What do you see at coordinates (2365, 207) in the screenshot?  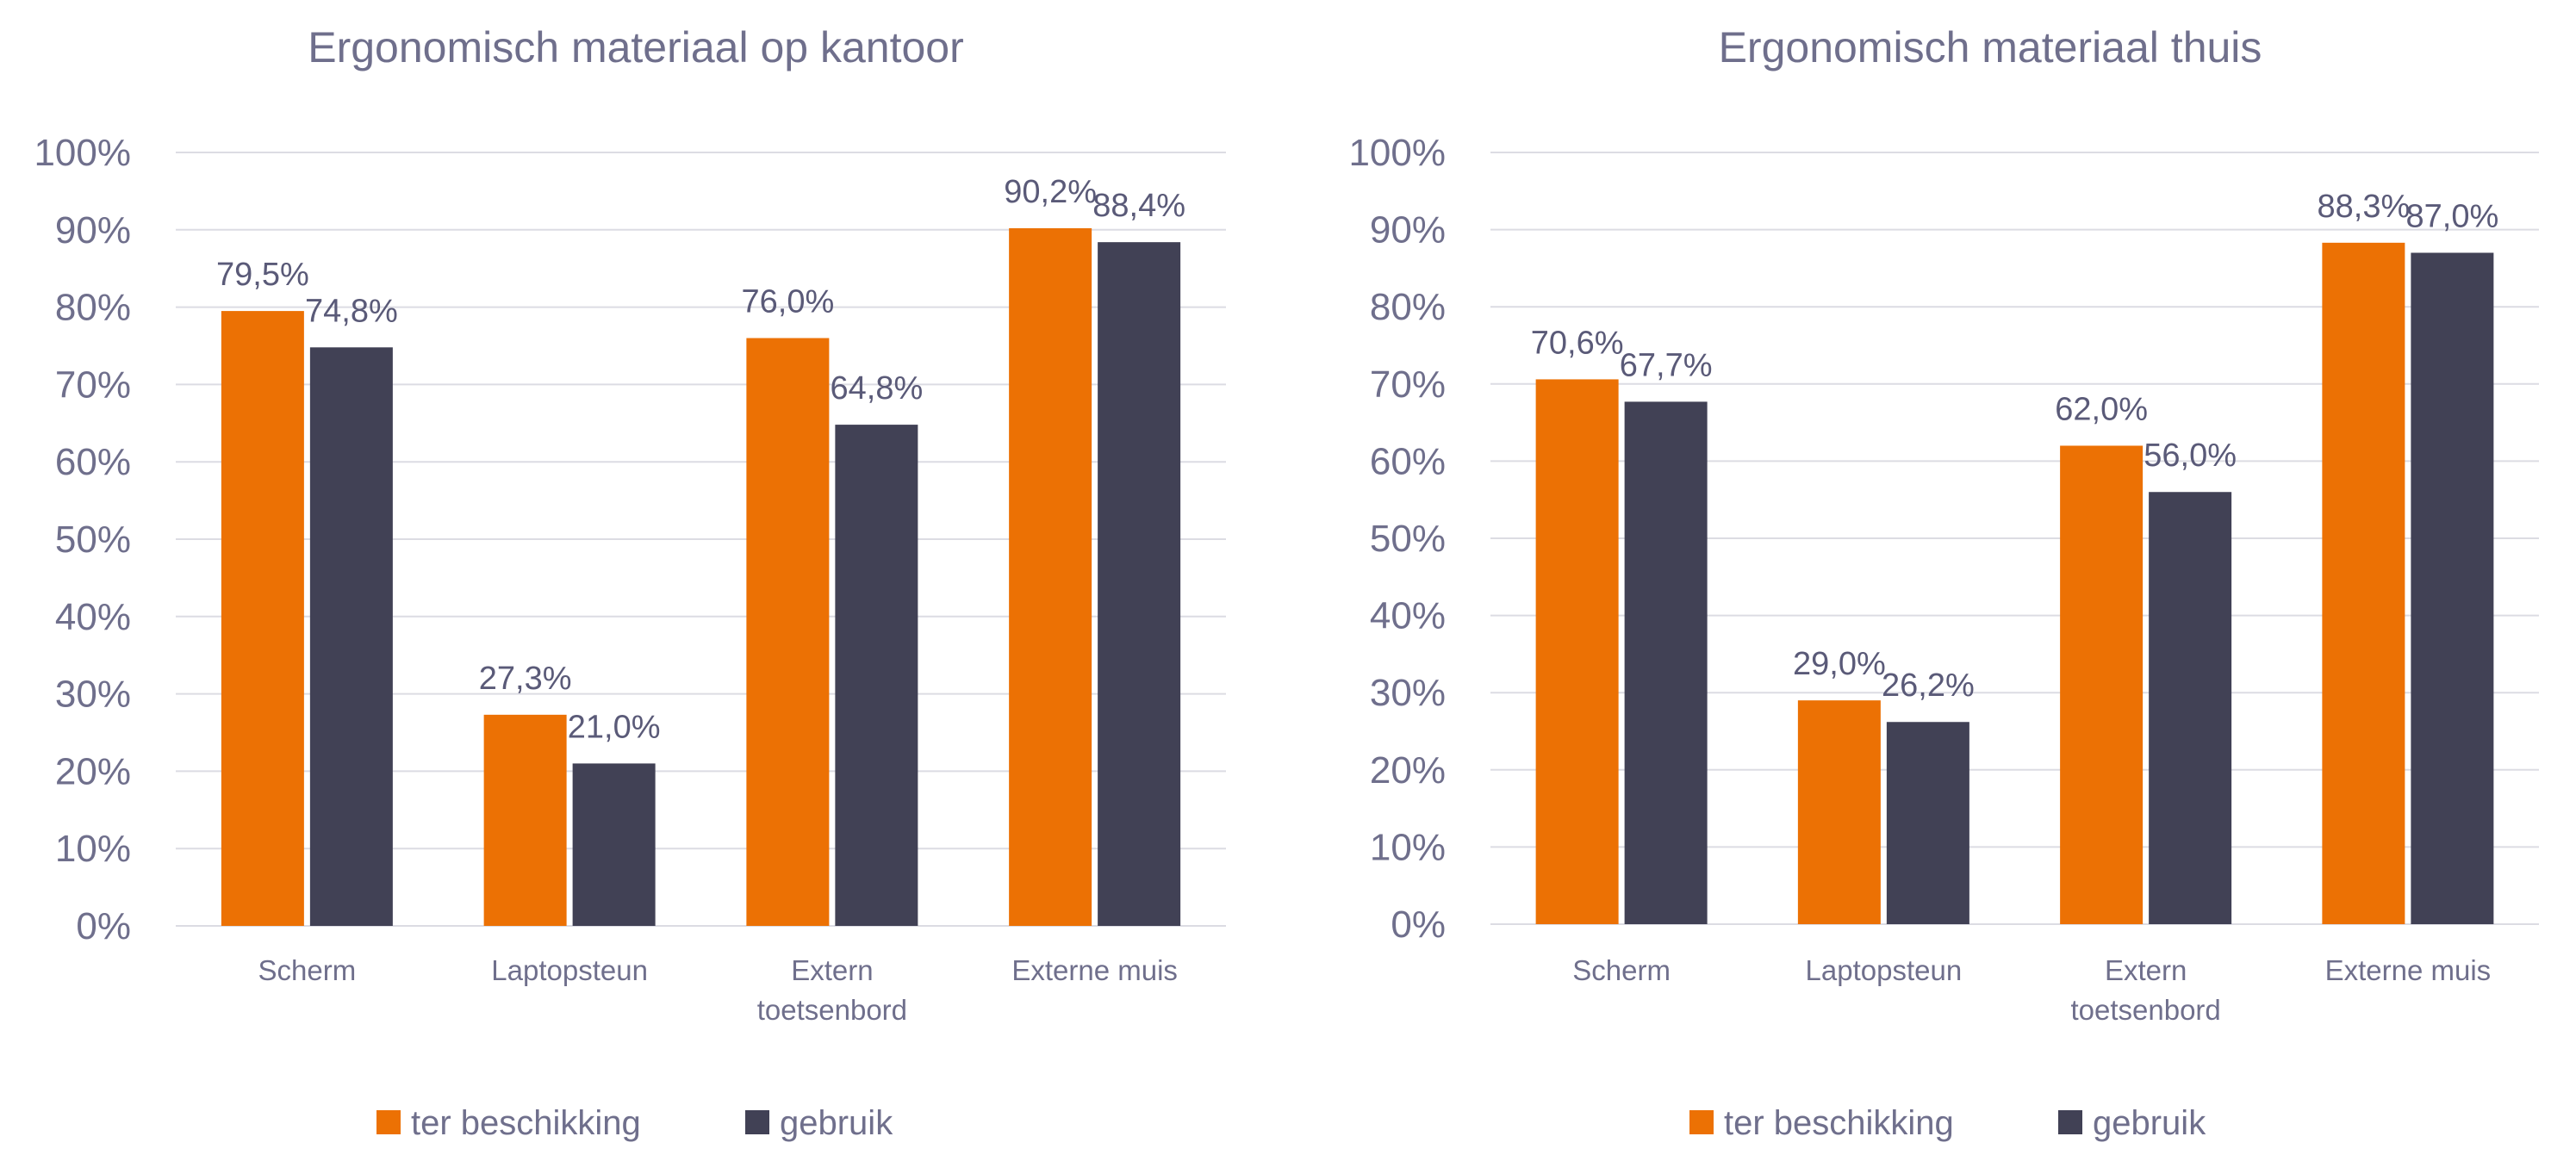 I see `data-label: 88,3%` at bounding box center [2365, 207].